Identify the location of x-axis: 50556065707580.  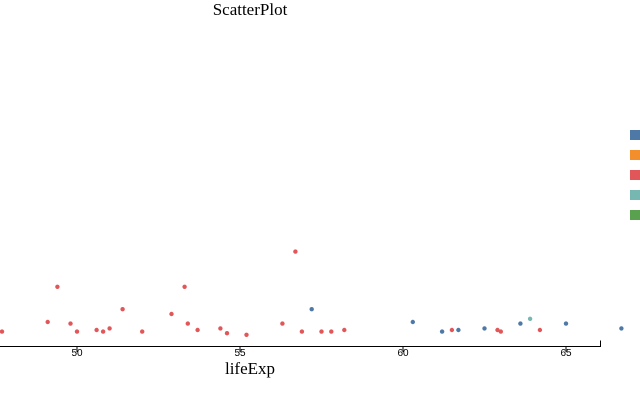
(300, 349).